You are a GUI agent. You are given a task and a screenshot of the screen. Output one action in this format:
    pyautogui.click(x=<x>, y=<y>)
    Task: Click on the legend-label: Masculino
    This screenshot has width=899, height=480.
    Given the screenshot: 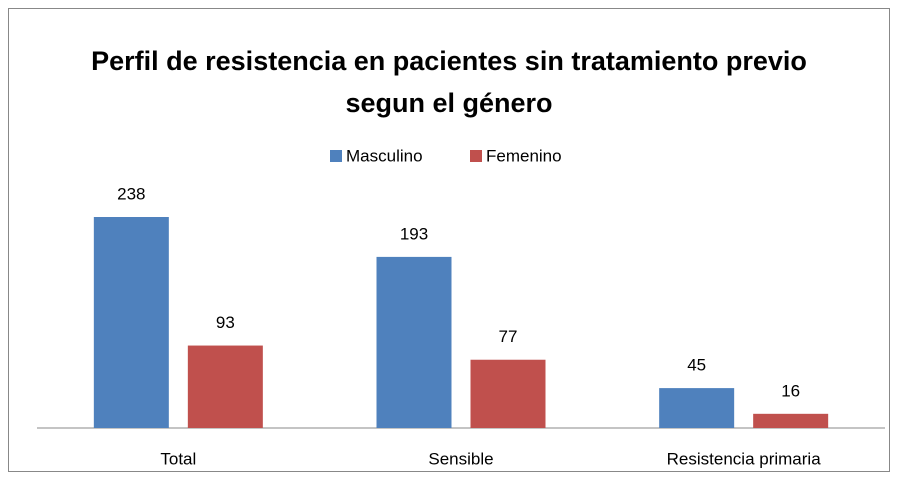 What is the action you would take?
    pyautogui.click(x=384, y=155)
    